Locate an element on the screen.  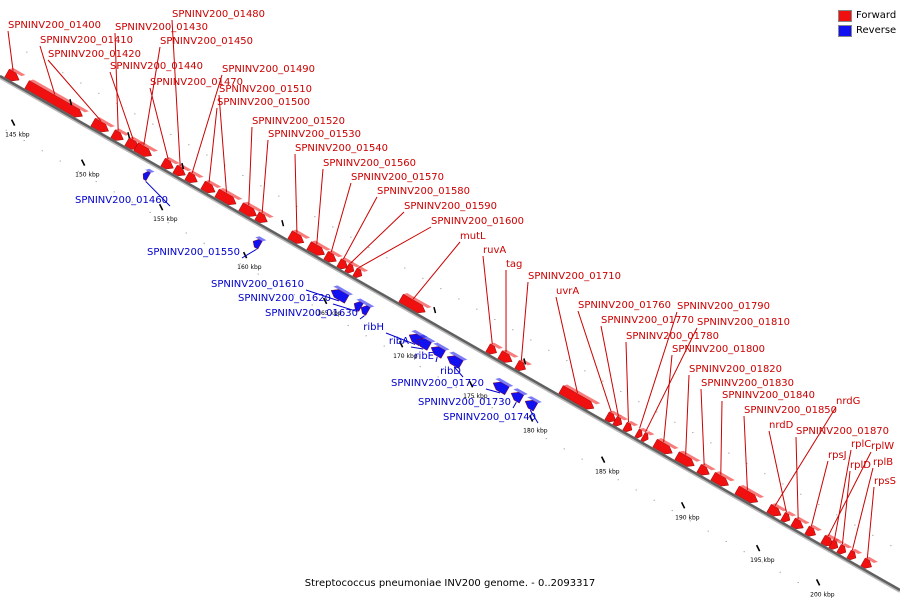
forward-label-spninv200-01400: SPNINV200_01400 is located at coordinates (54, 45).